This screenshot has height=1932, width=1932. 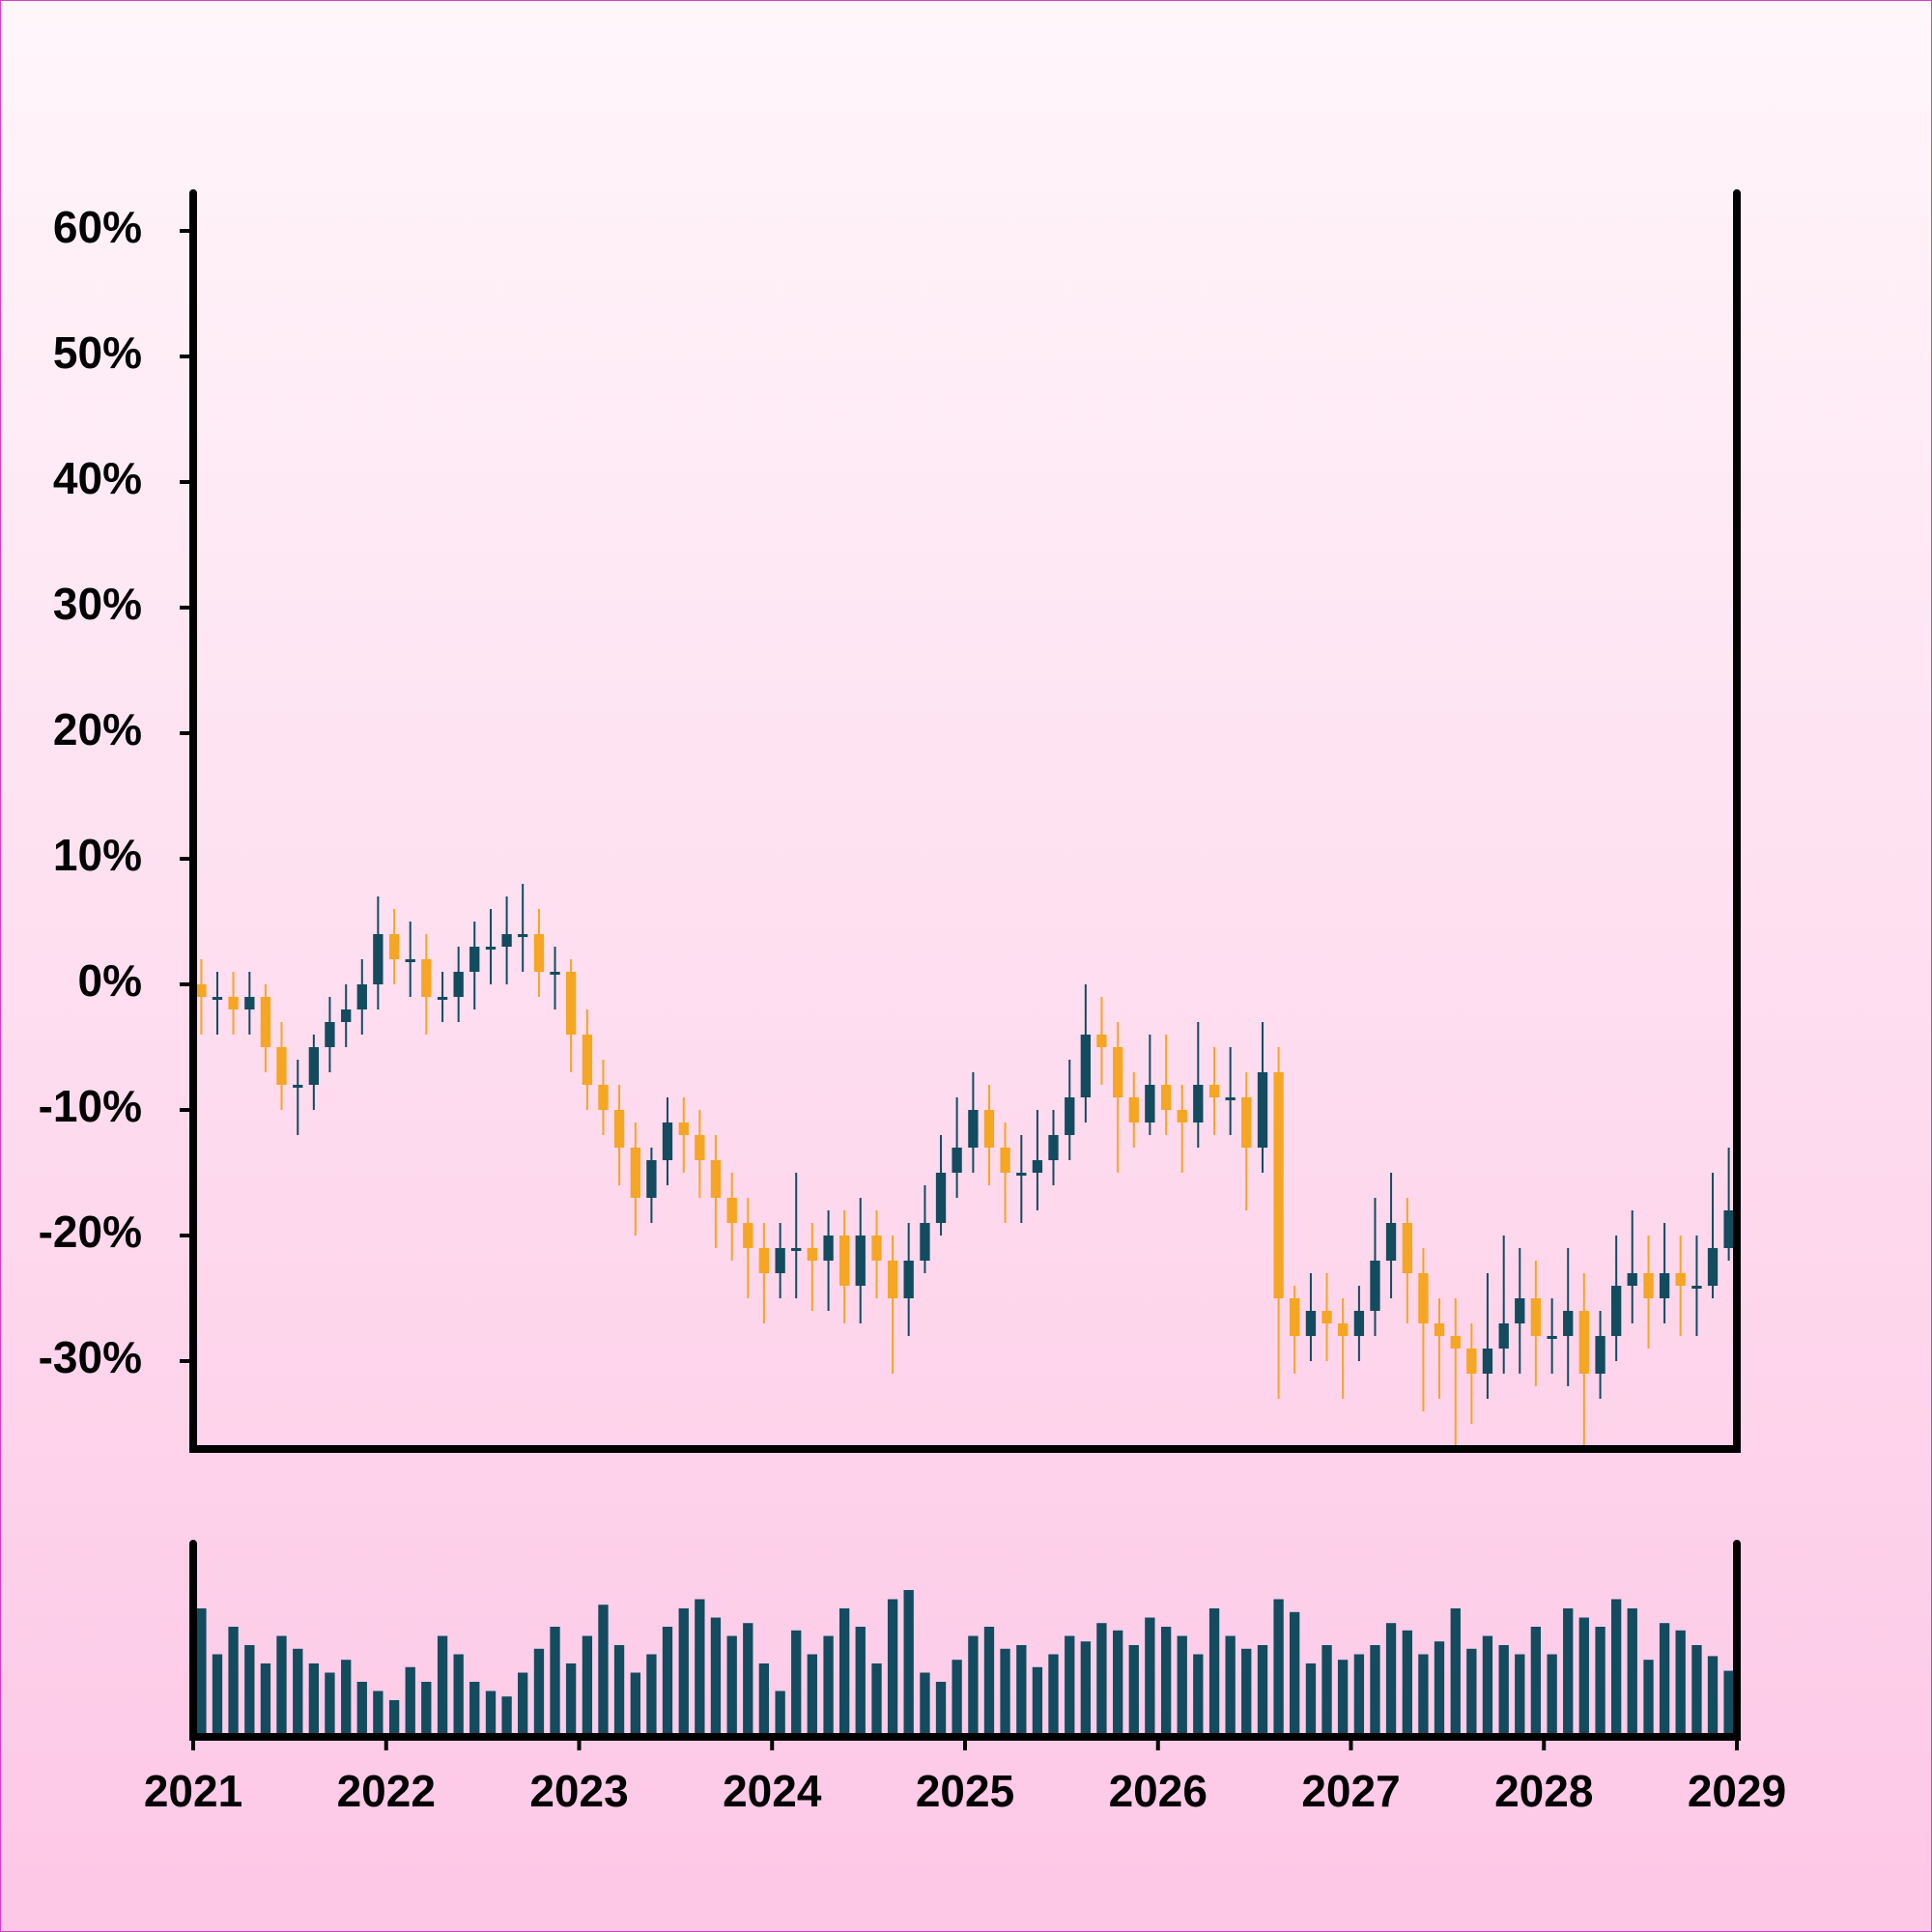 What do you see at coordinates (97, 855) in the screenshot?
I see `y-tick-label: 10%` at bounding box center [97, 855].